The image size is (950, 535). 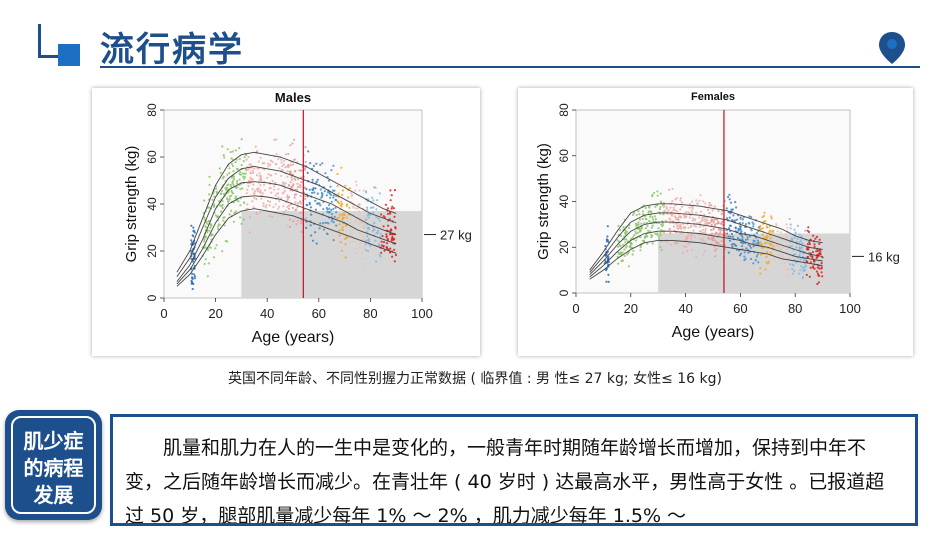 I want to click on reference-region, so click(x=331, y=254).